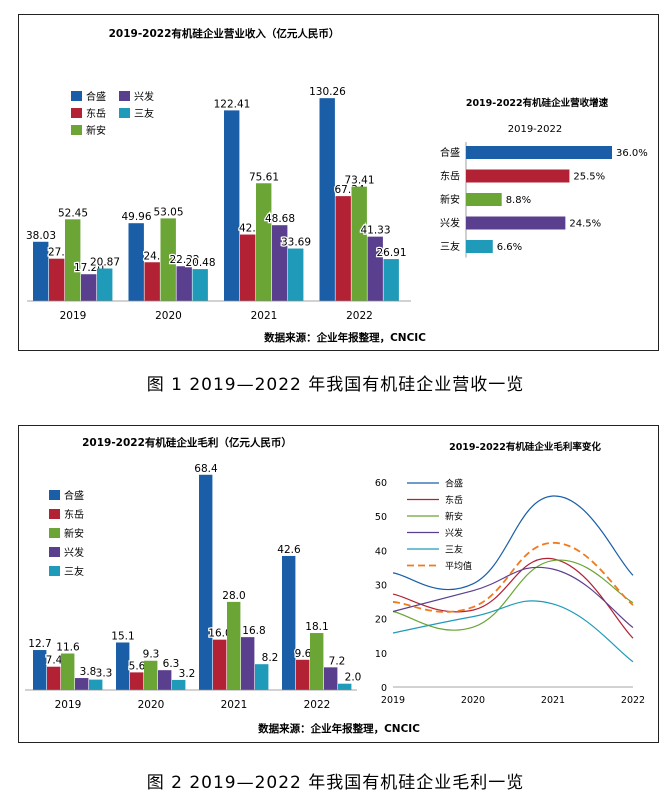  Describe the element at coordinates (74, 495) in the screenshot. I see `legend-label-合盛: 合盛` at that location.